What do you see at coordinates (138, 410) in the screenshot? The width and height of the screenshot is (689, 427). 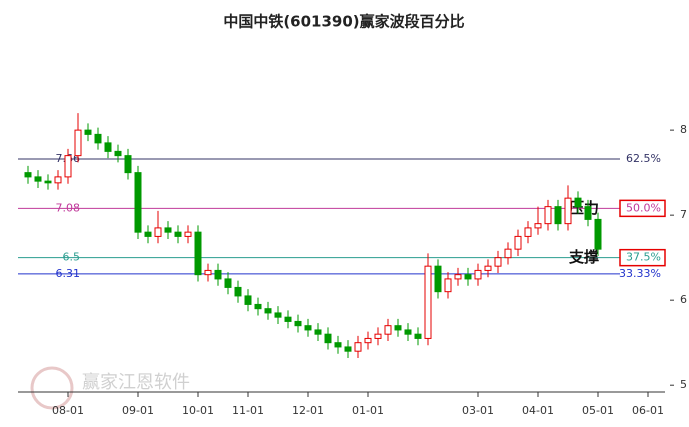 I see `x-tick-label: 09-01` at bounding box center [138, 410].